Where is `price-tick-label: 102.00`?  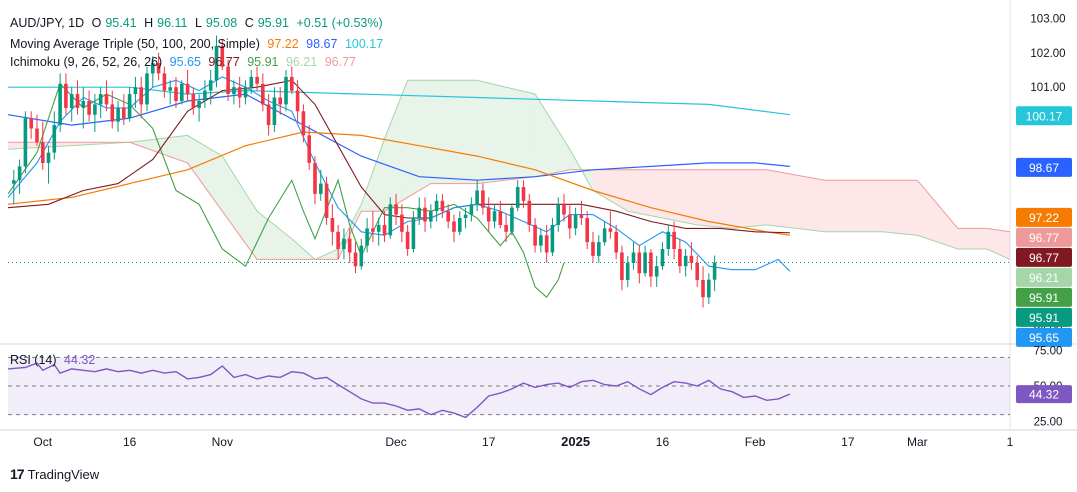
price-tick-label: 102.00 is located at coordinates (1047, 54).